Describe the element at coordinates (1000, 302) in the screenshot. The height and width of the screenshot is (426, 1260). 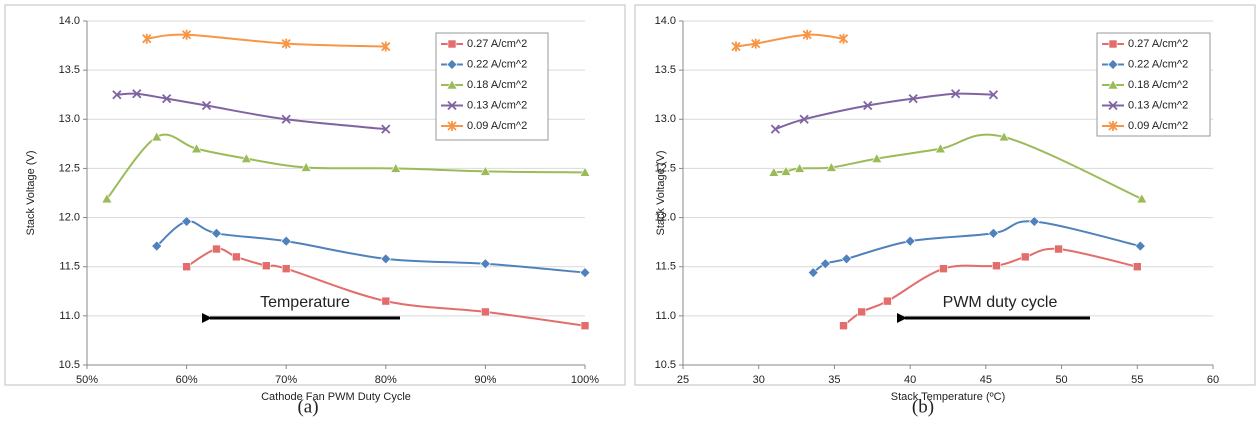
I see `annotation: PWM duty cycle` at that location.